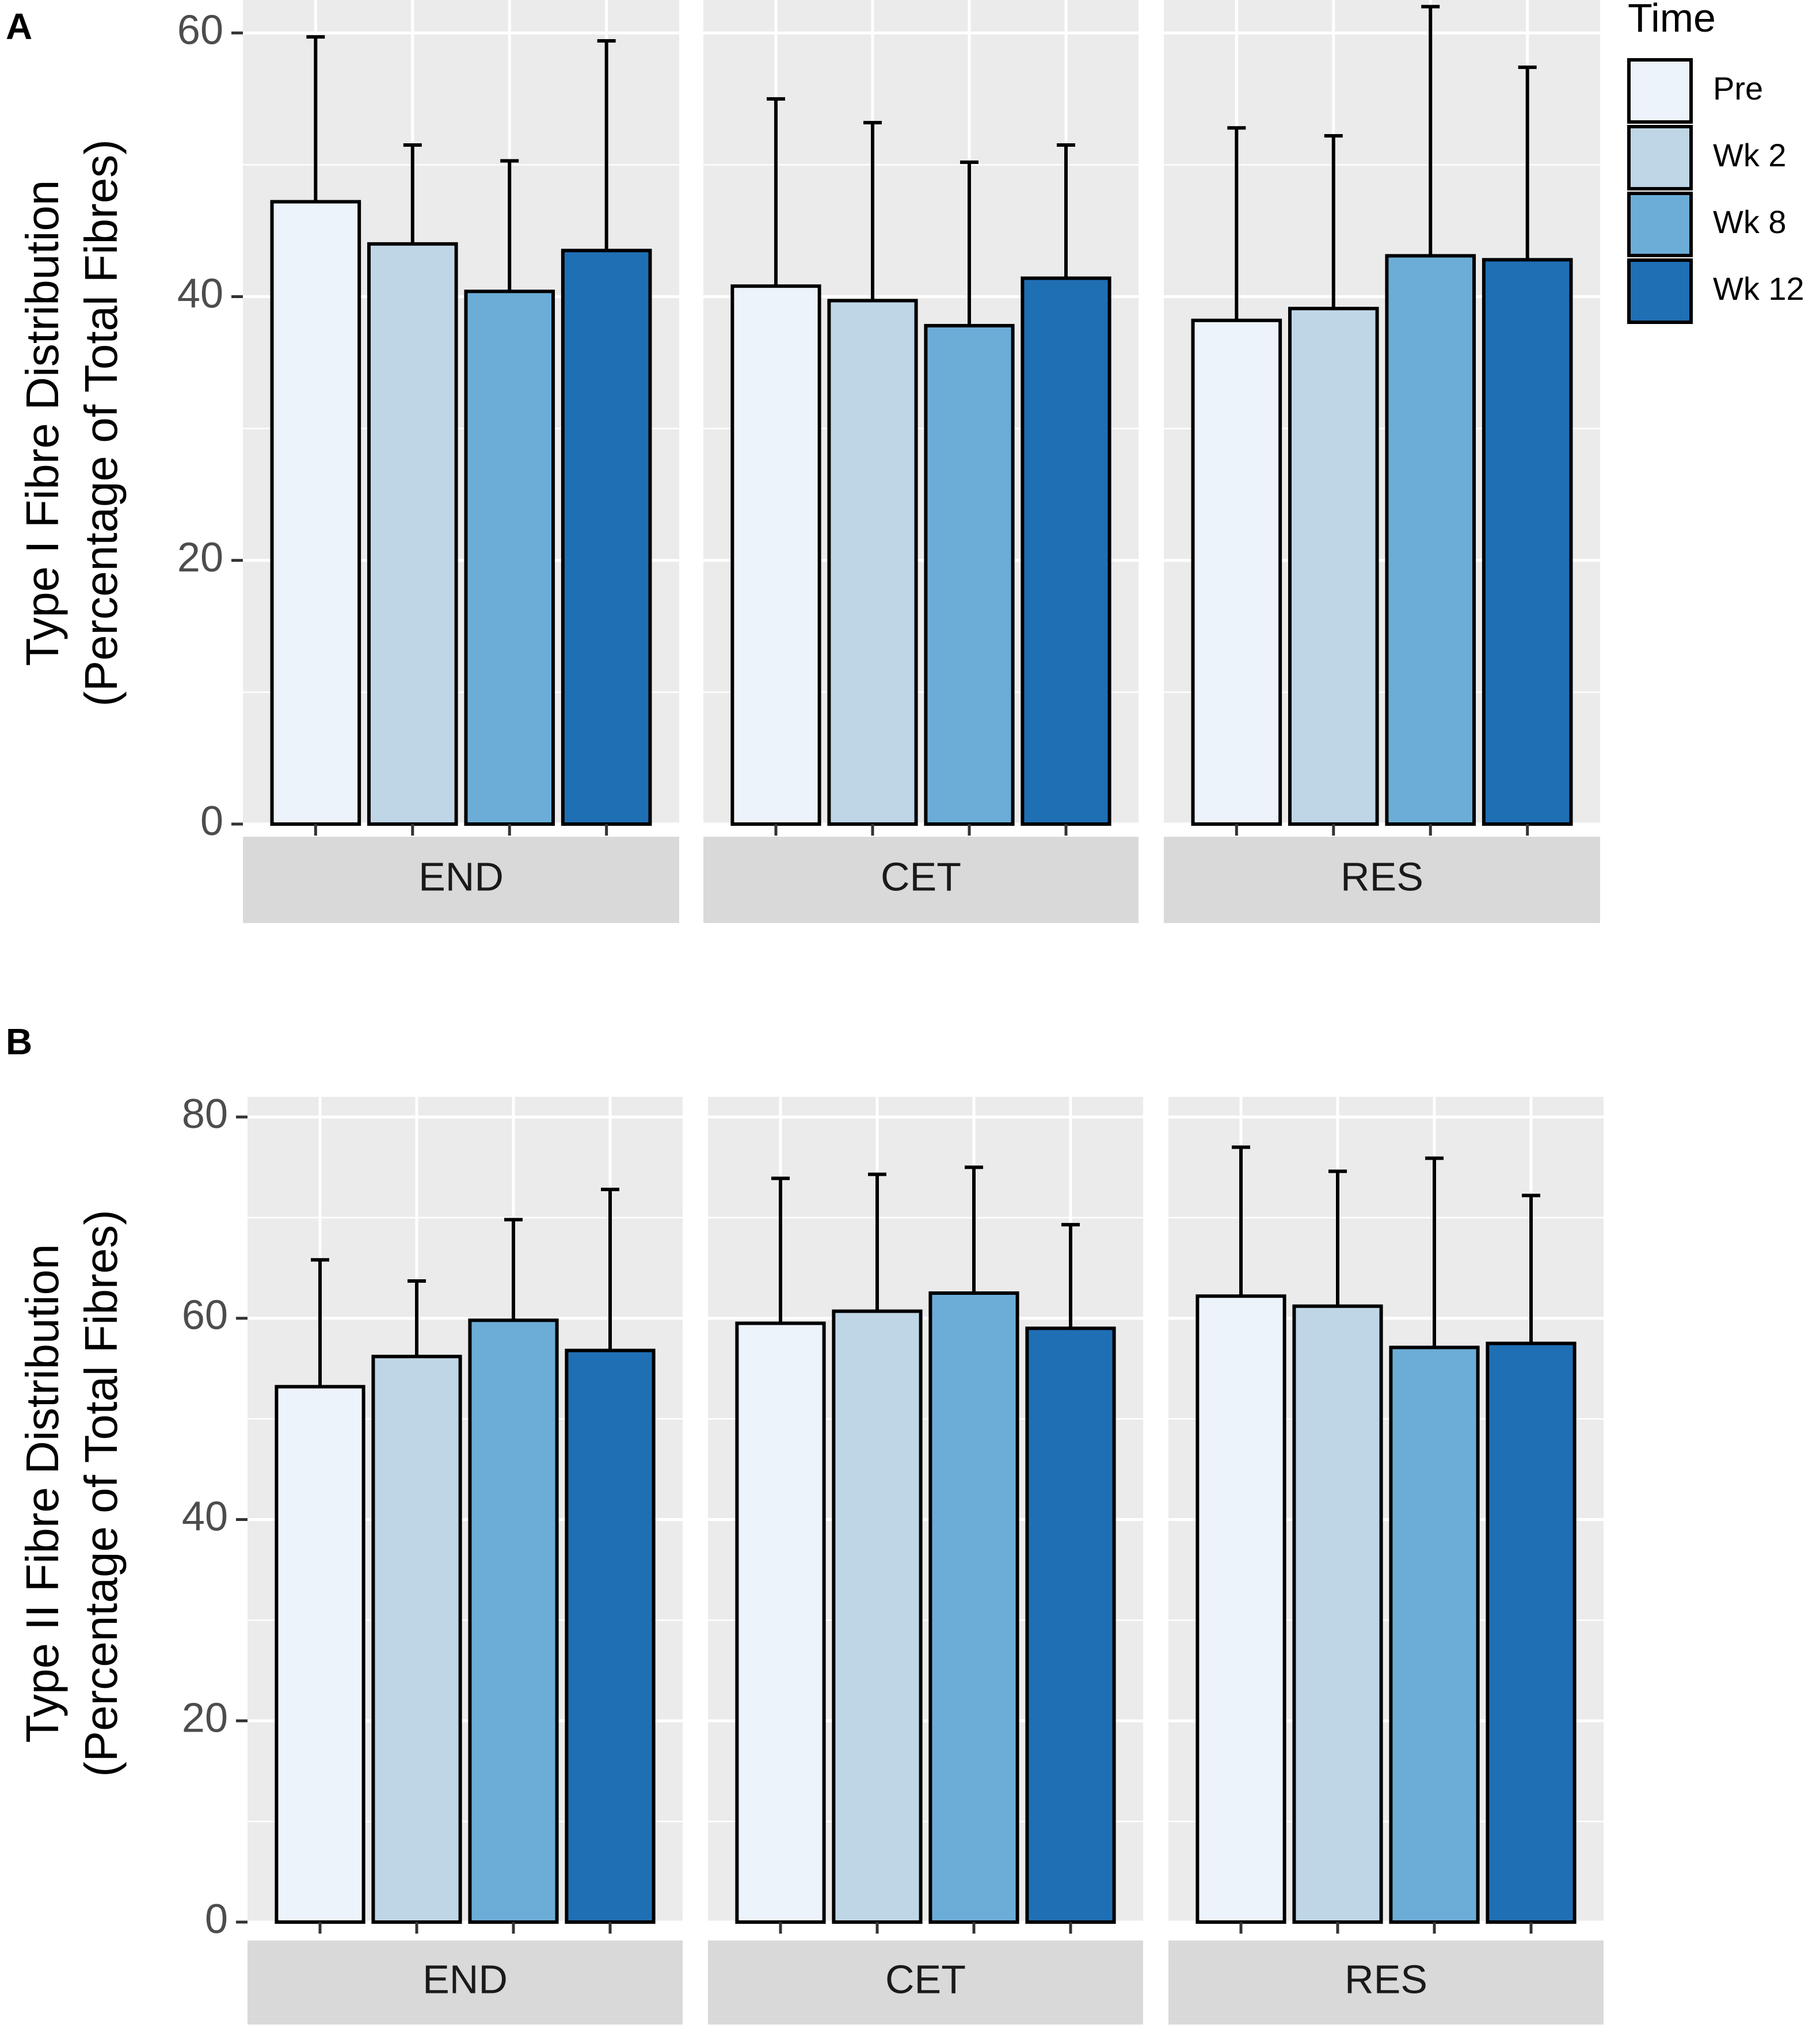 Image resolution: width=1820 pixels, height=2032 pixels. Describe the element at coordinates (1660, 157) in the screenshot. I see `legend-key-wk2` at that location.